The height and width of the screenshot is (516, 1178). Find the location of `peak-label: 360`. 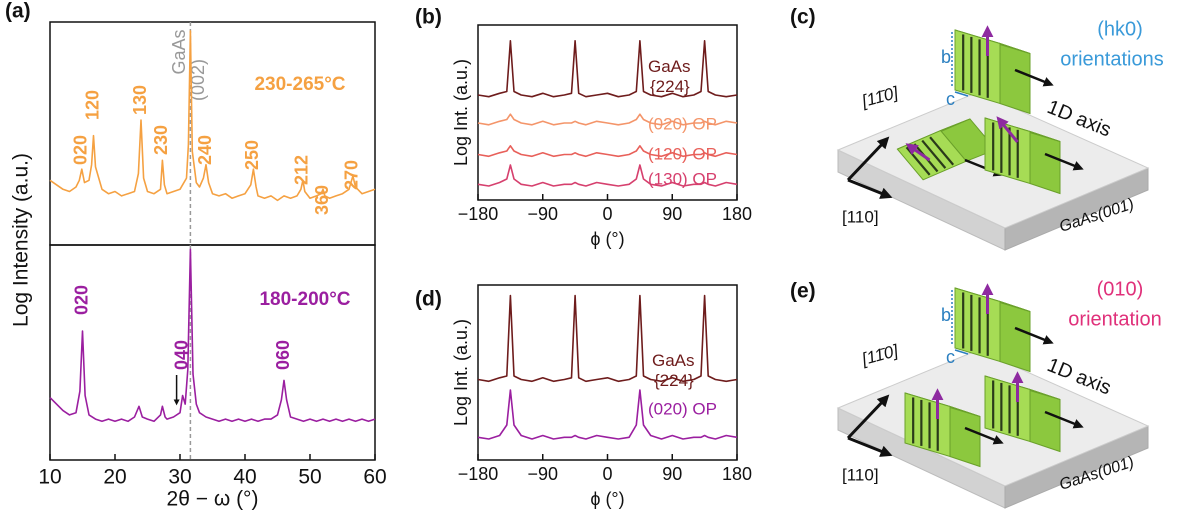

peak-label: 360 is located at coordinates (322, 200).